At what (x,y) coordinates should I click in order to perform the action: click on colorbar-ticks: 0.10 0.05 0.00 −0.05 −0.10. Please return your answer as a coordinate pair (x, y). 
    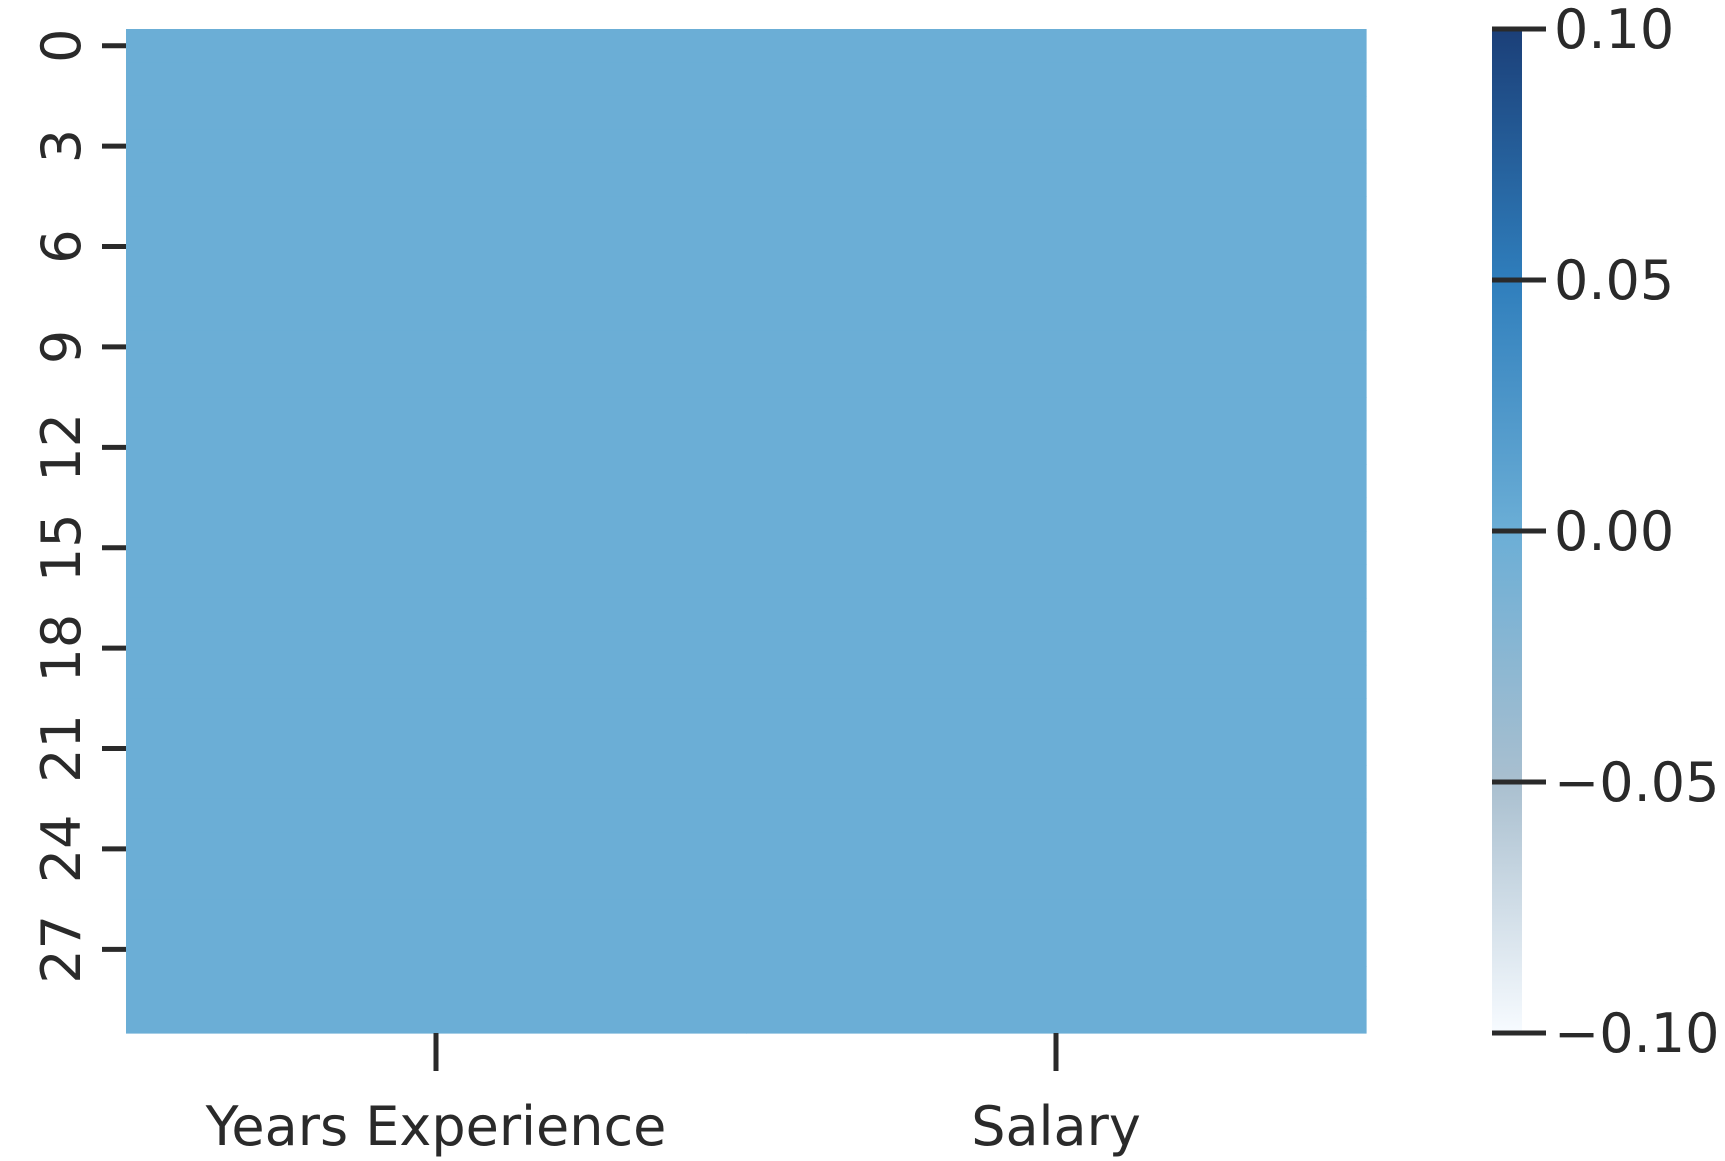
    Looking at the image, I should click on (1605, 532).